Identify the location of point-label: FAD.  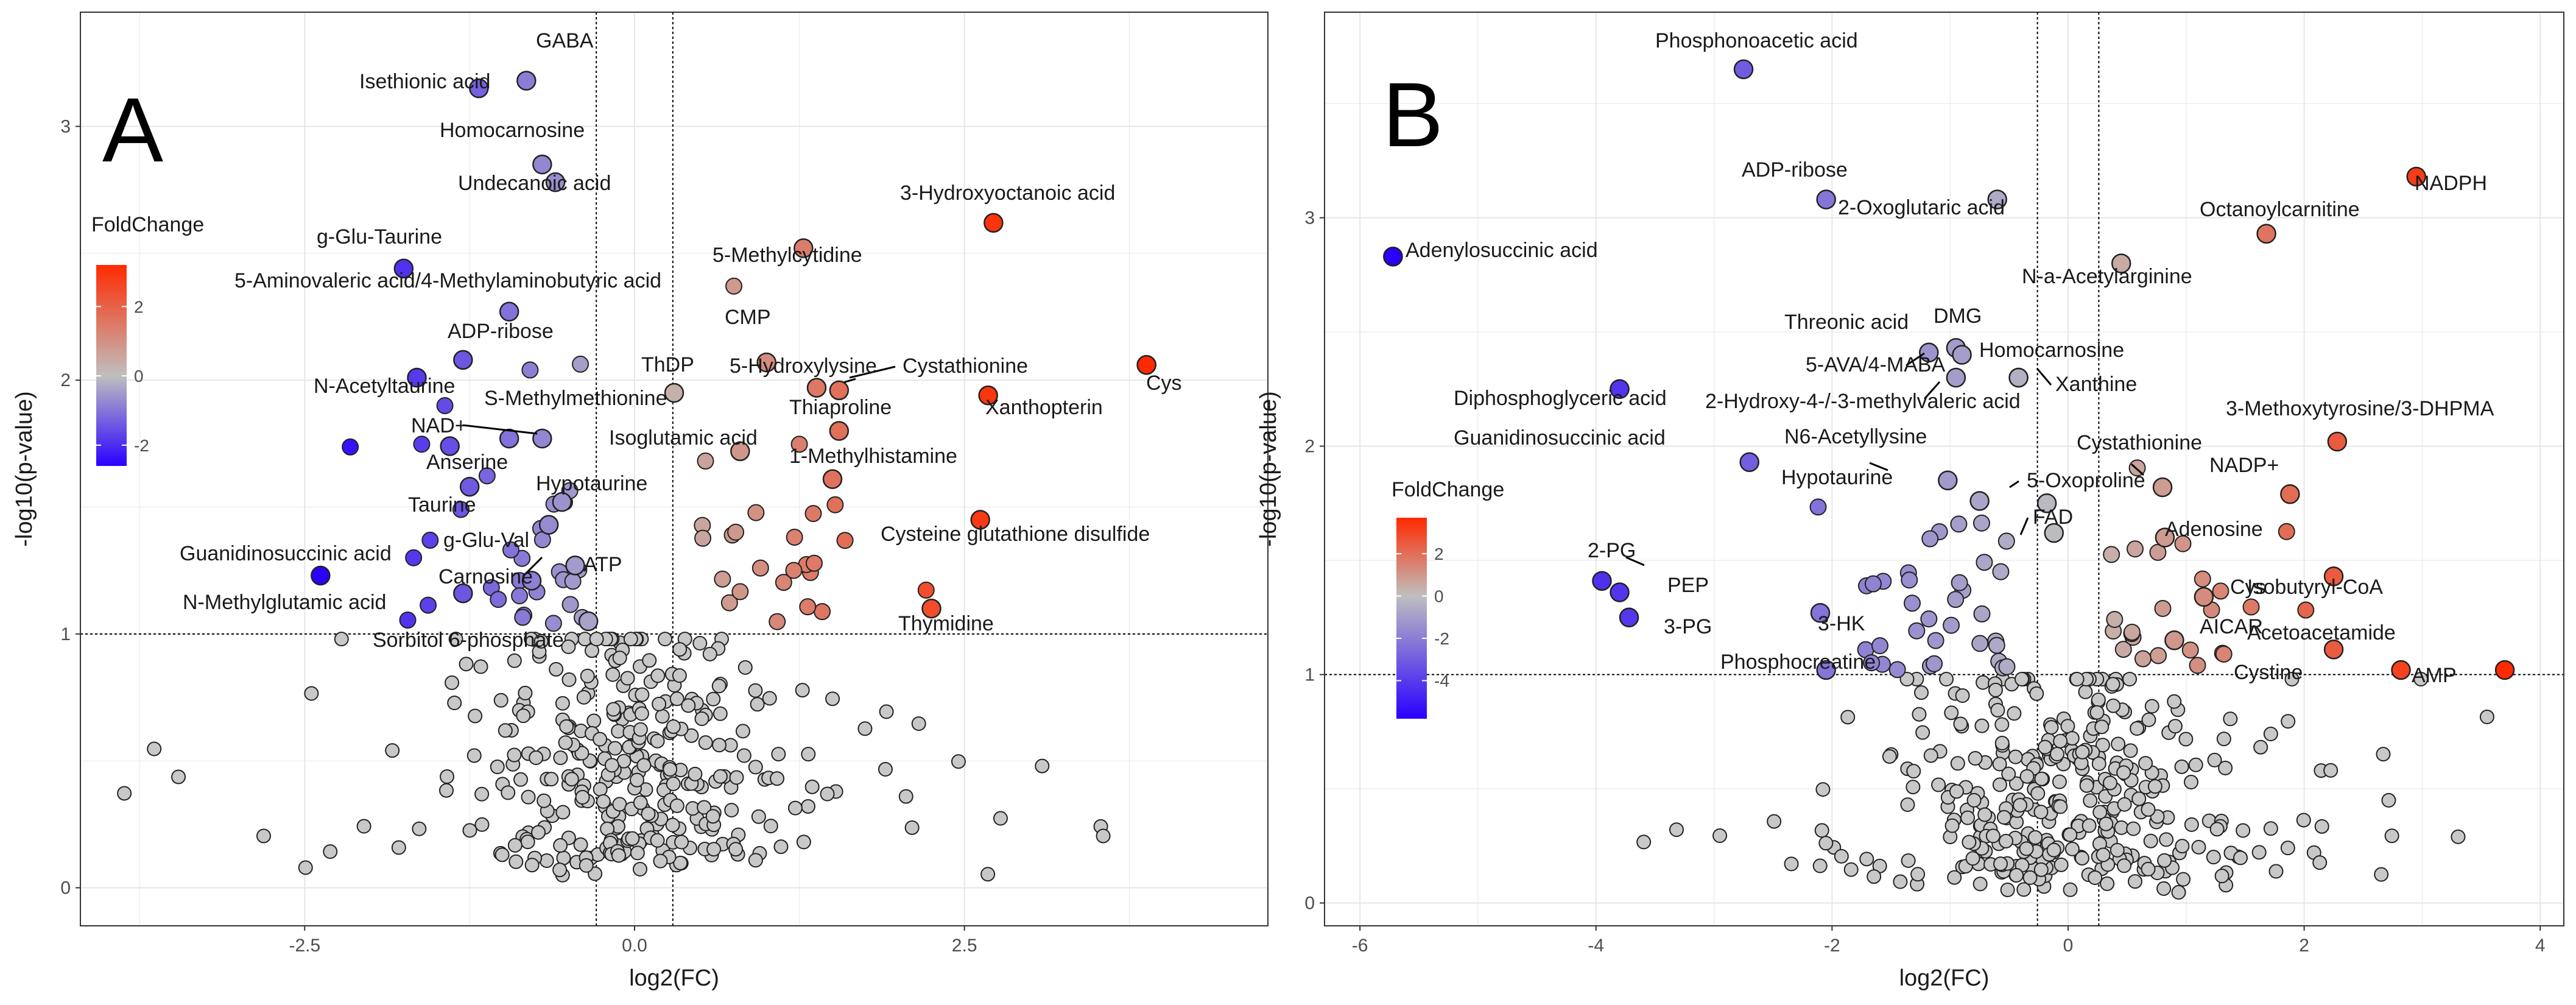
(2053, 517).